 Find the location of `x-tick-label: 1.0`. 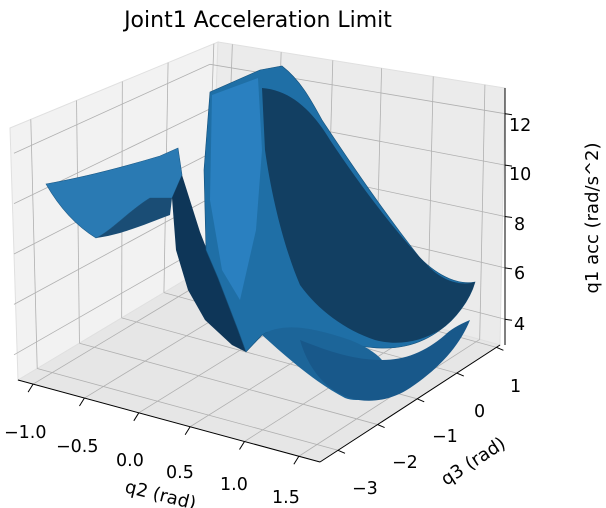

x-tick-label: 1.0 is located at coordinates (234, 485).